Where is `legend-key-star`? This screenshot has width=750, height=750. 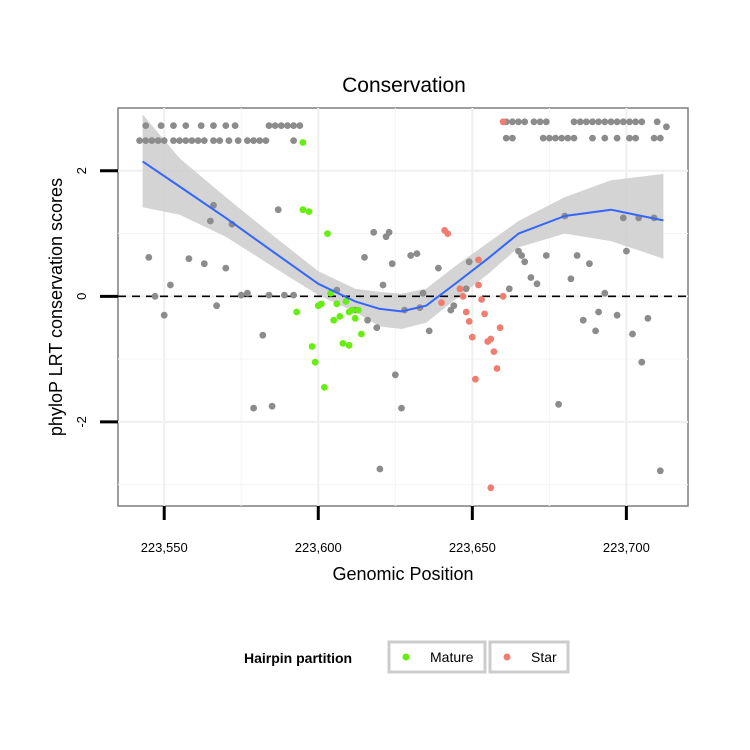 legend-key-star is located at coordinates (507, 657).